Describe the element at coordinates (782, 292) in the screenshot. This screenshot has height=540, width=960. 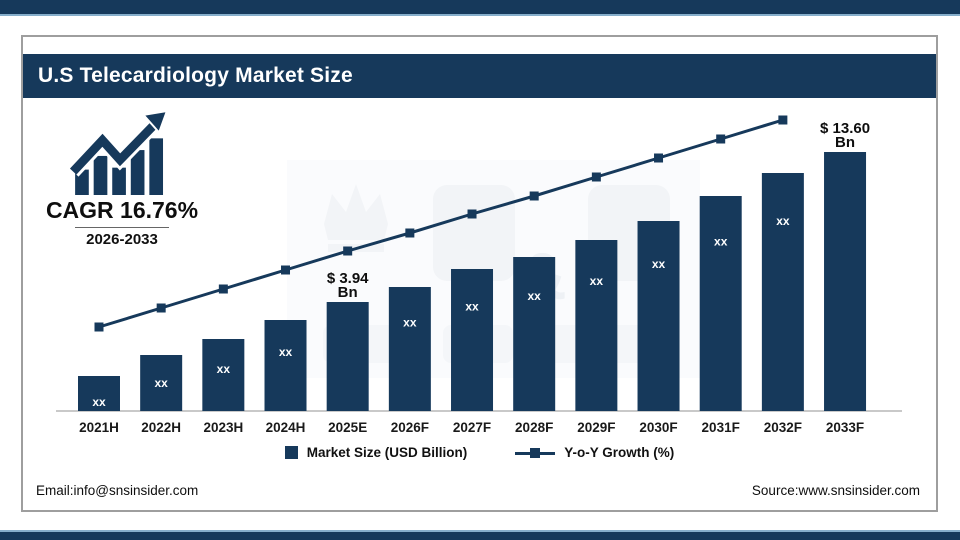
I see `bar-2032F` at that location.